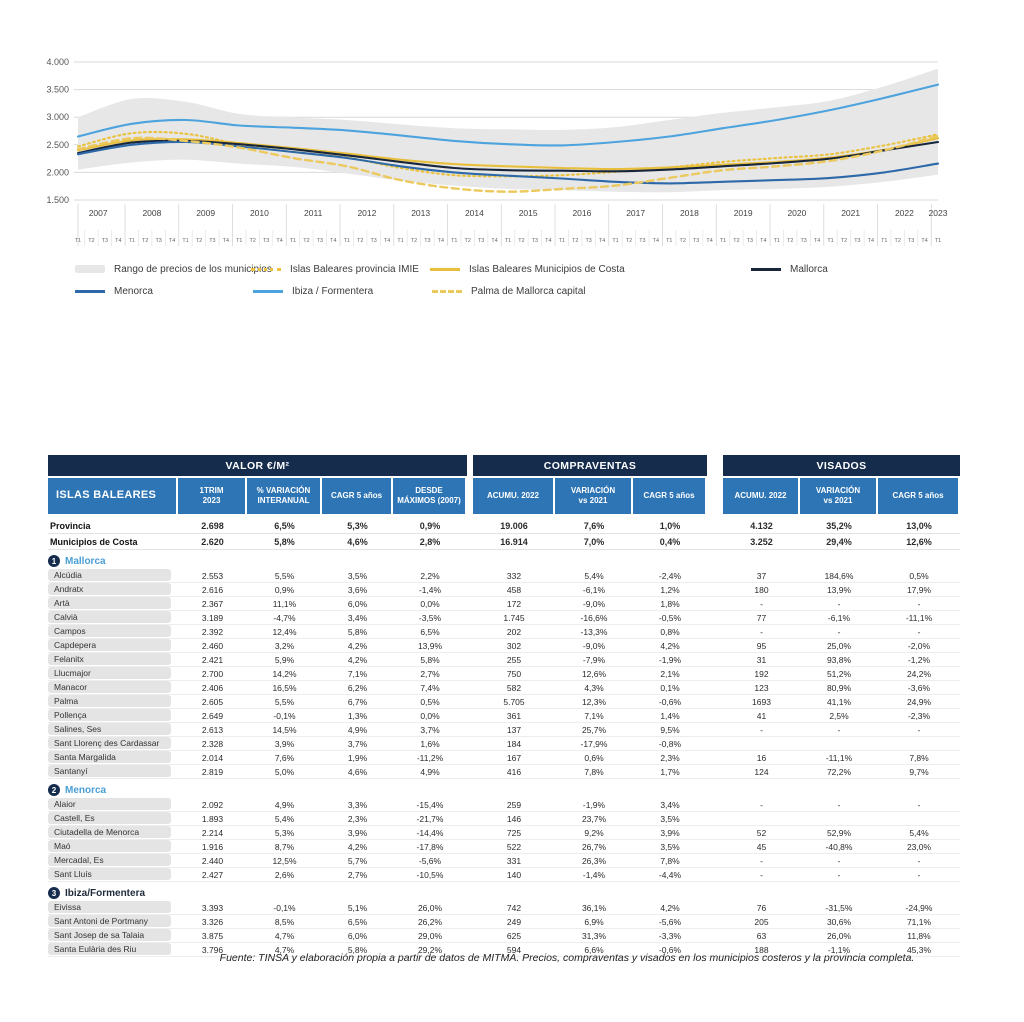  I want to click on table-cell: 12,5%, so click(284, 861).